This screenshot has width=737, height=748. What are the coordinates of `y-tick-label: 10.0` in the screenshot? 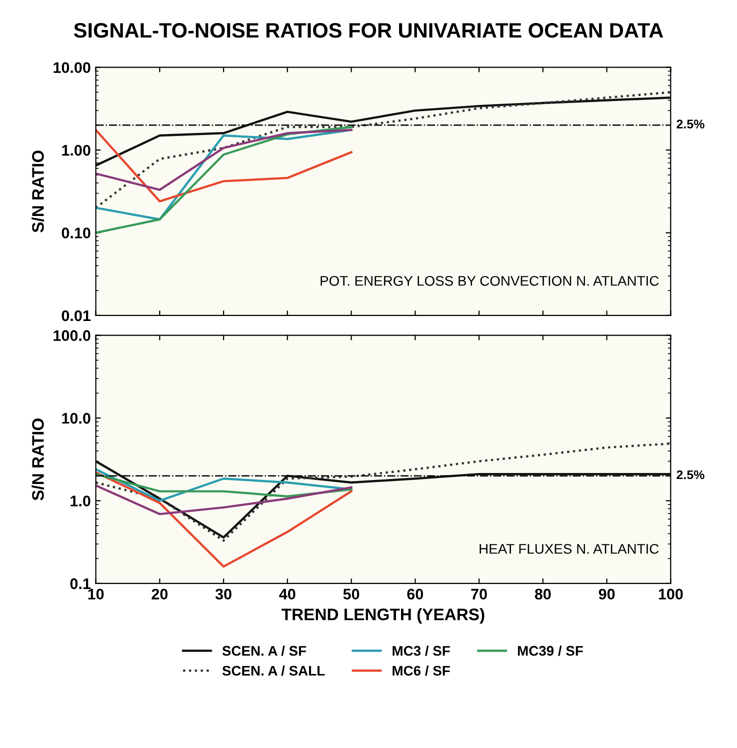 It's located at (76, 418).